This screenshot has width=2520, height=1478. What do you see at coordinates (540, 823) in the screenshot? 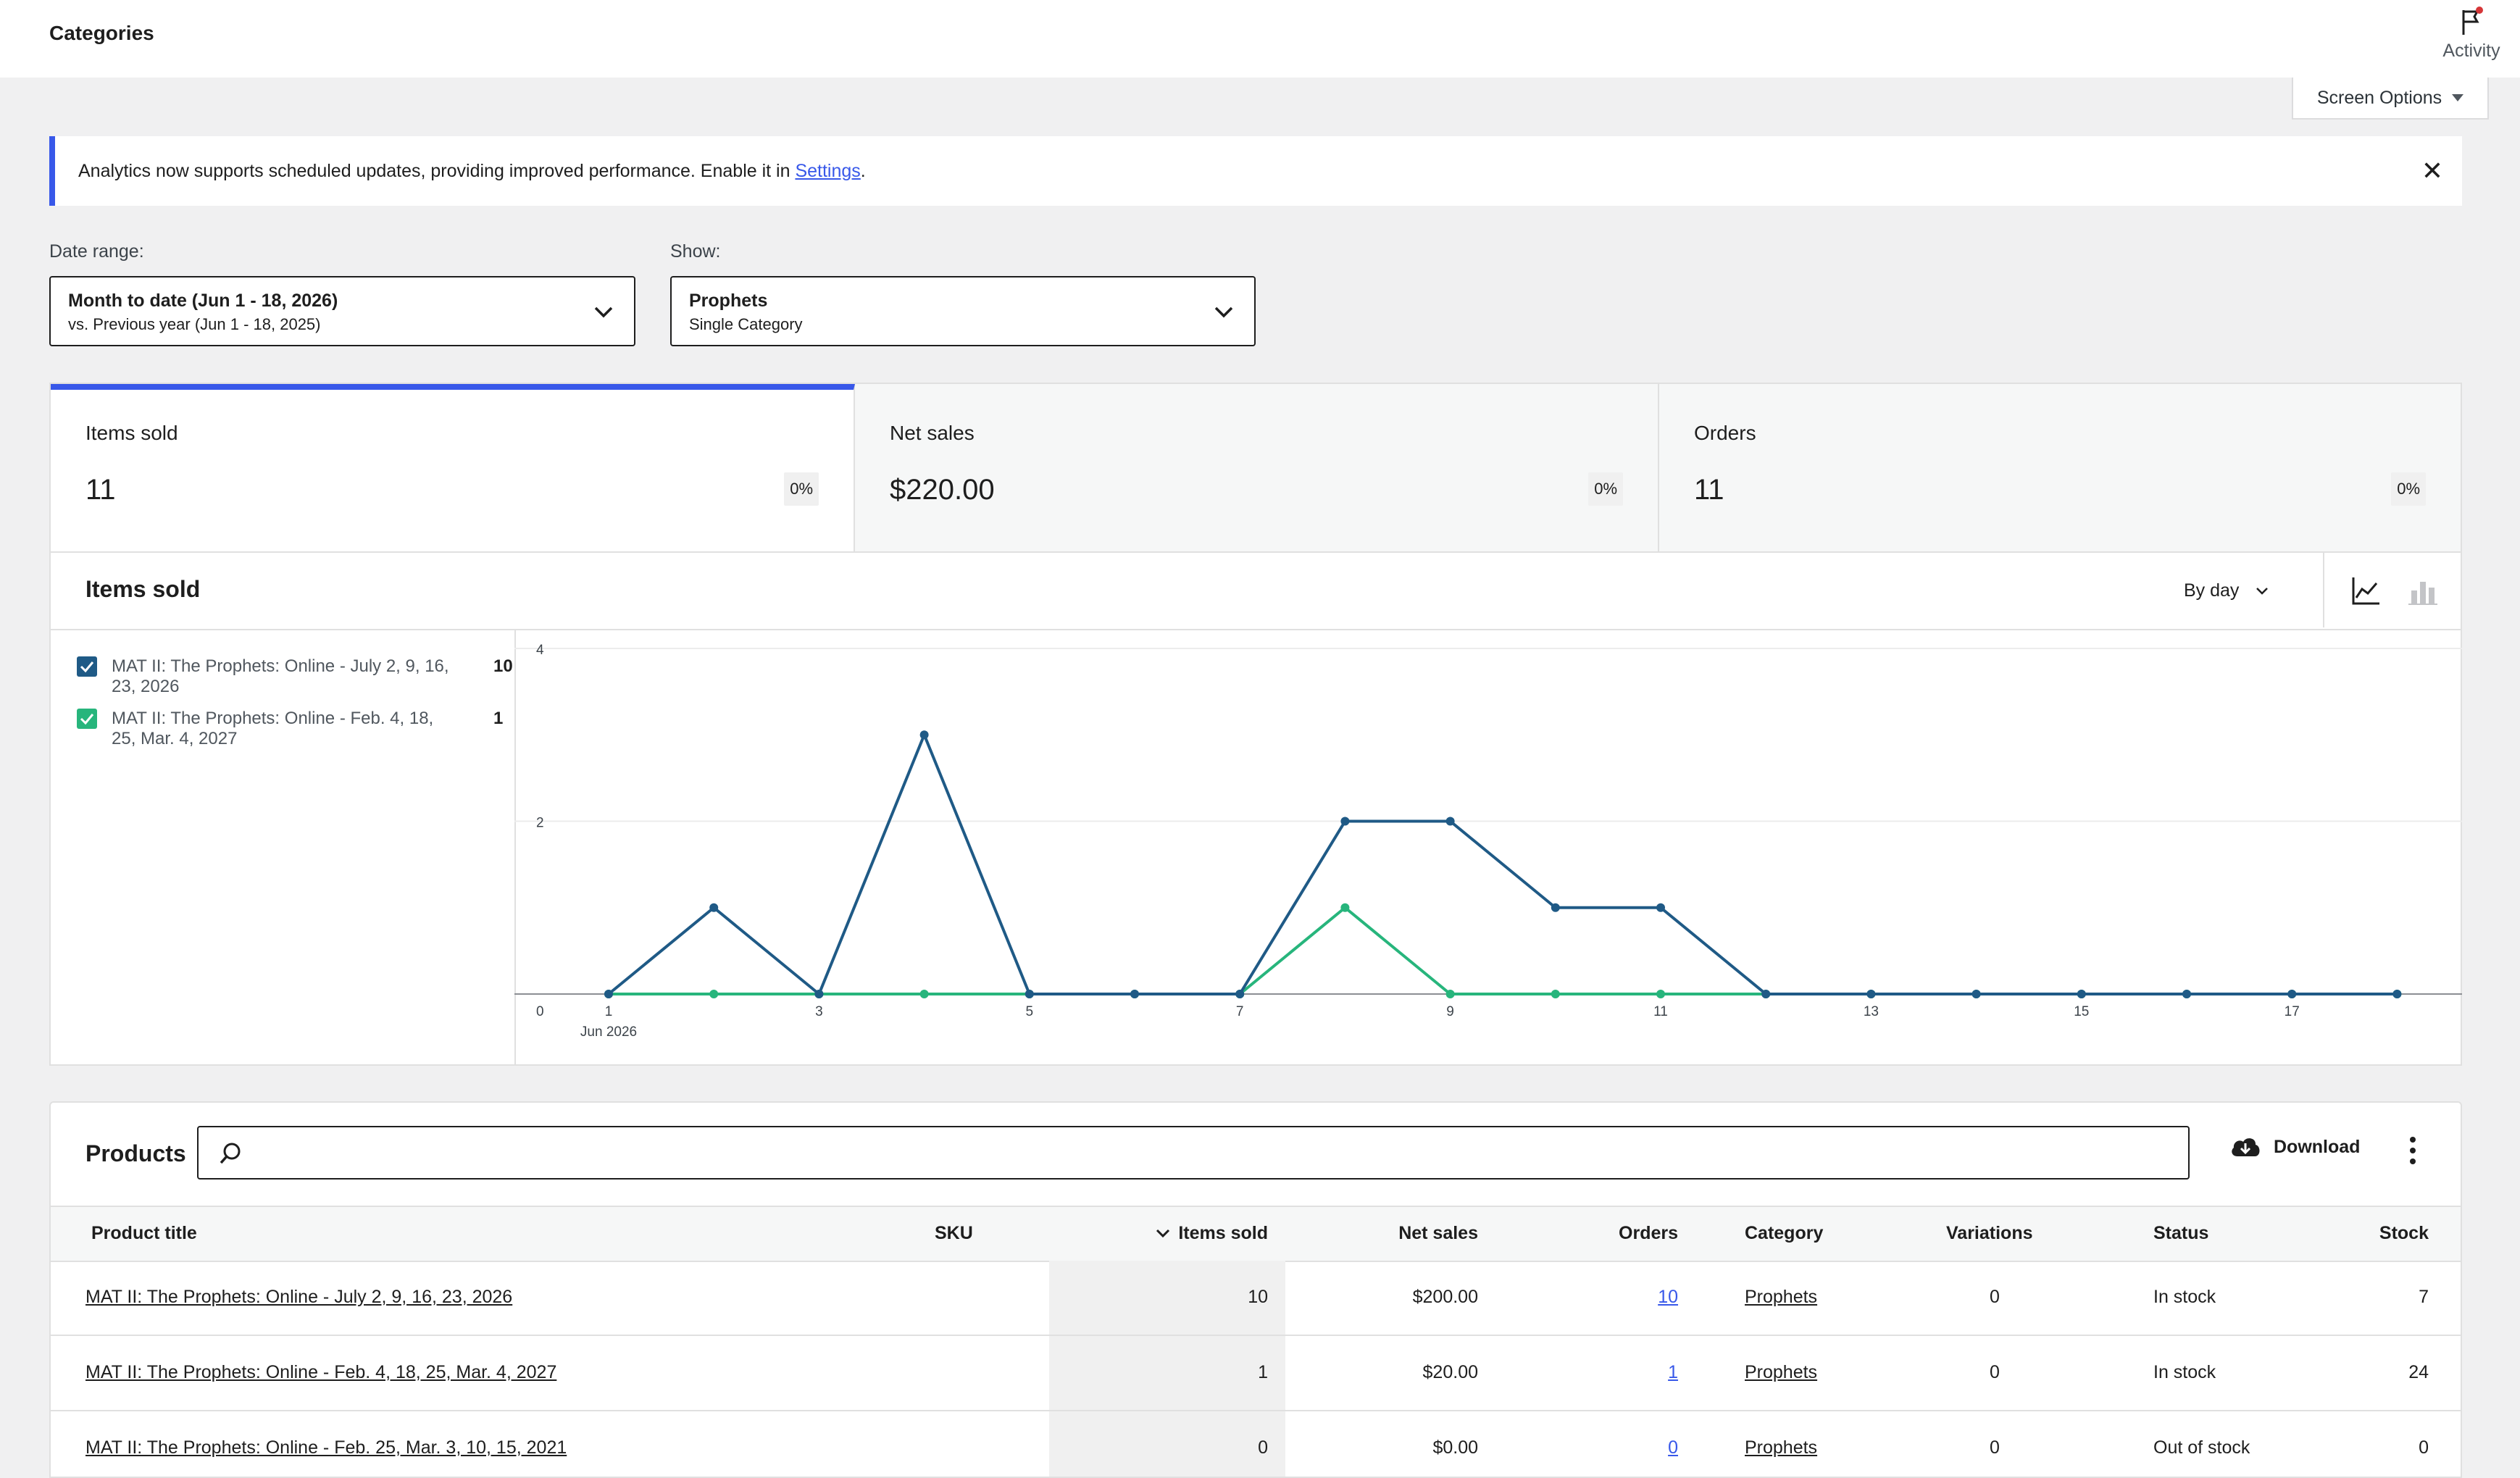
I see `y-tick-label: 2` at bounding box center [540, 823].